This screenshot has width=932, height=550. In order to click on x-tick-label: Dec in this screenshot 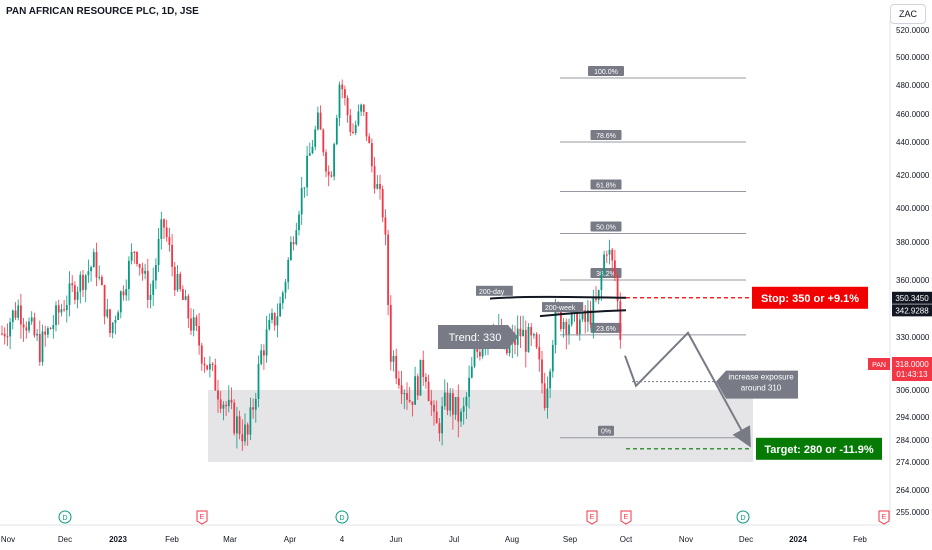, I will do `click(746, 539)`.